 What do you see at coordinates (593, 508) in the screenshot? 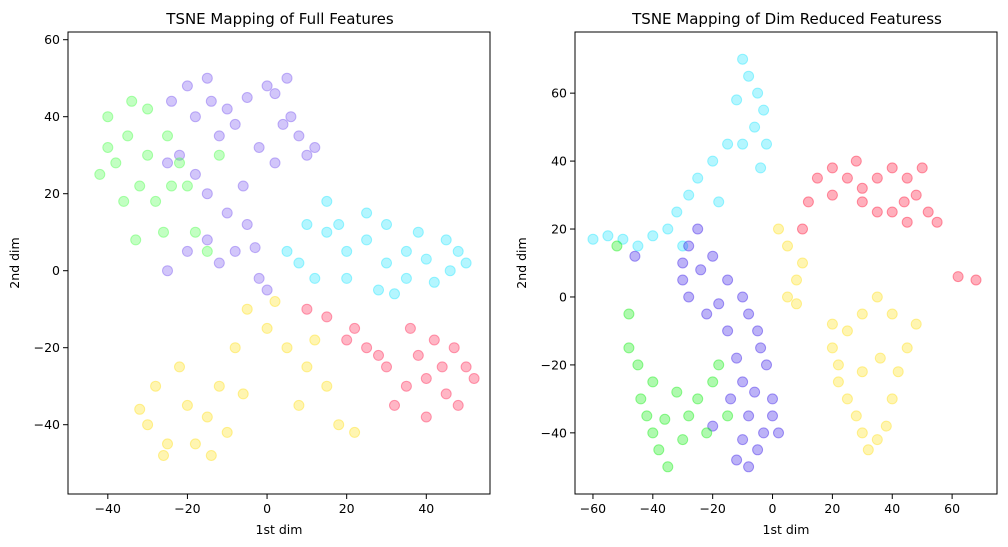
I see `x-tick-label: −60` at bounding box center [593, 508].